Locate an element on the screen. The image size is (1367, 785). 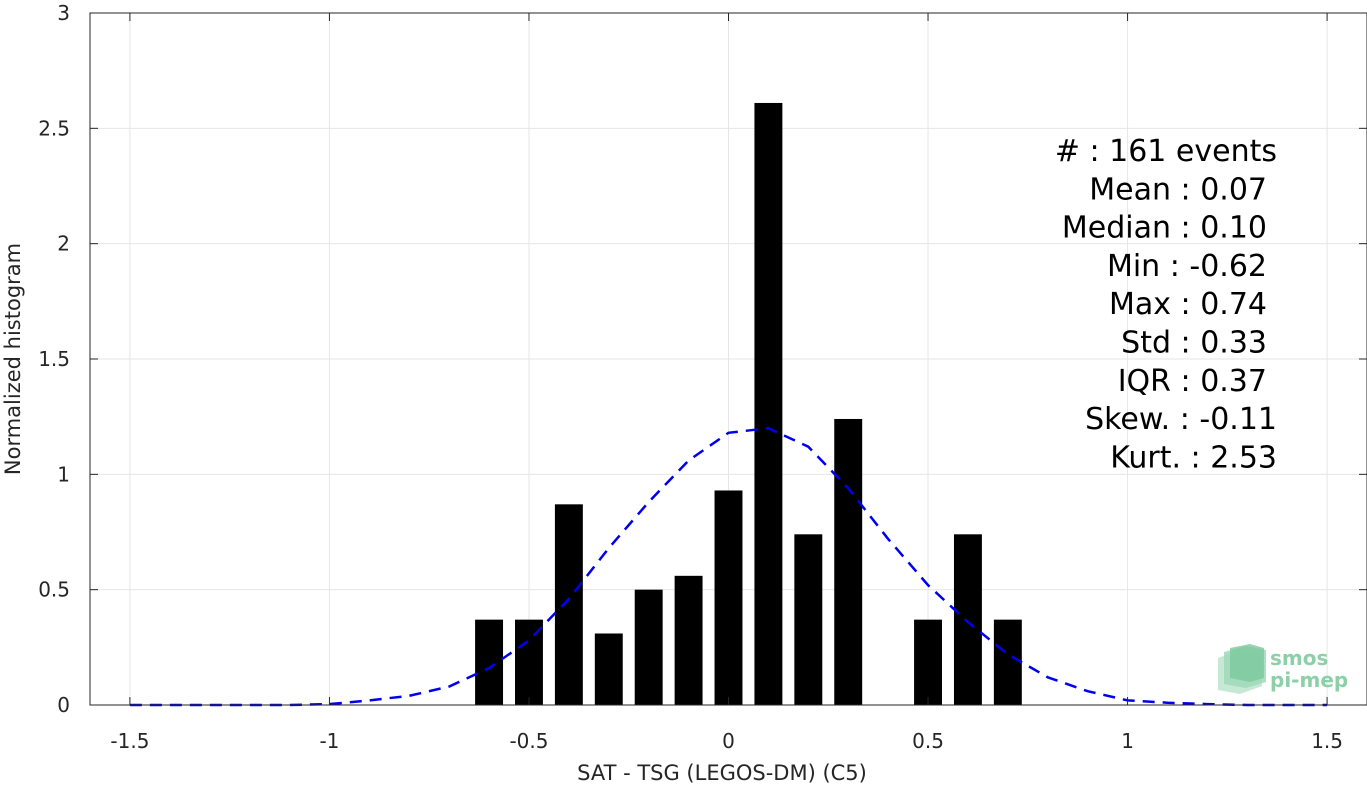
logo-text-smos: smos is located at coordinates (1299, 658).